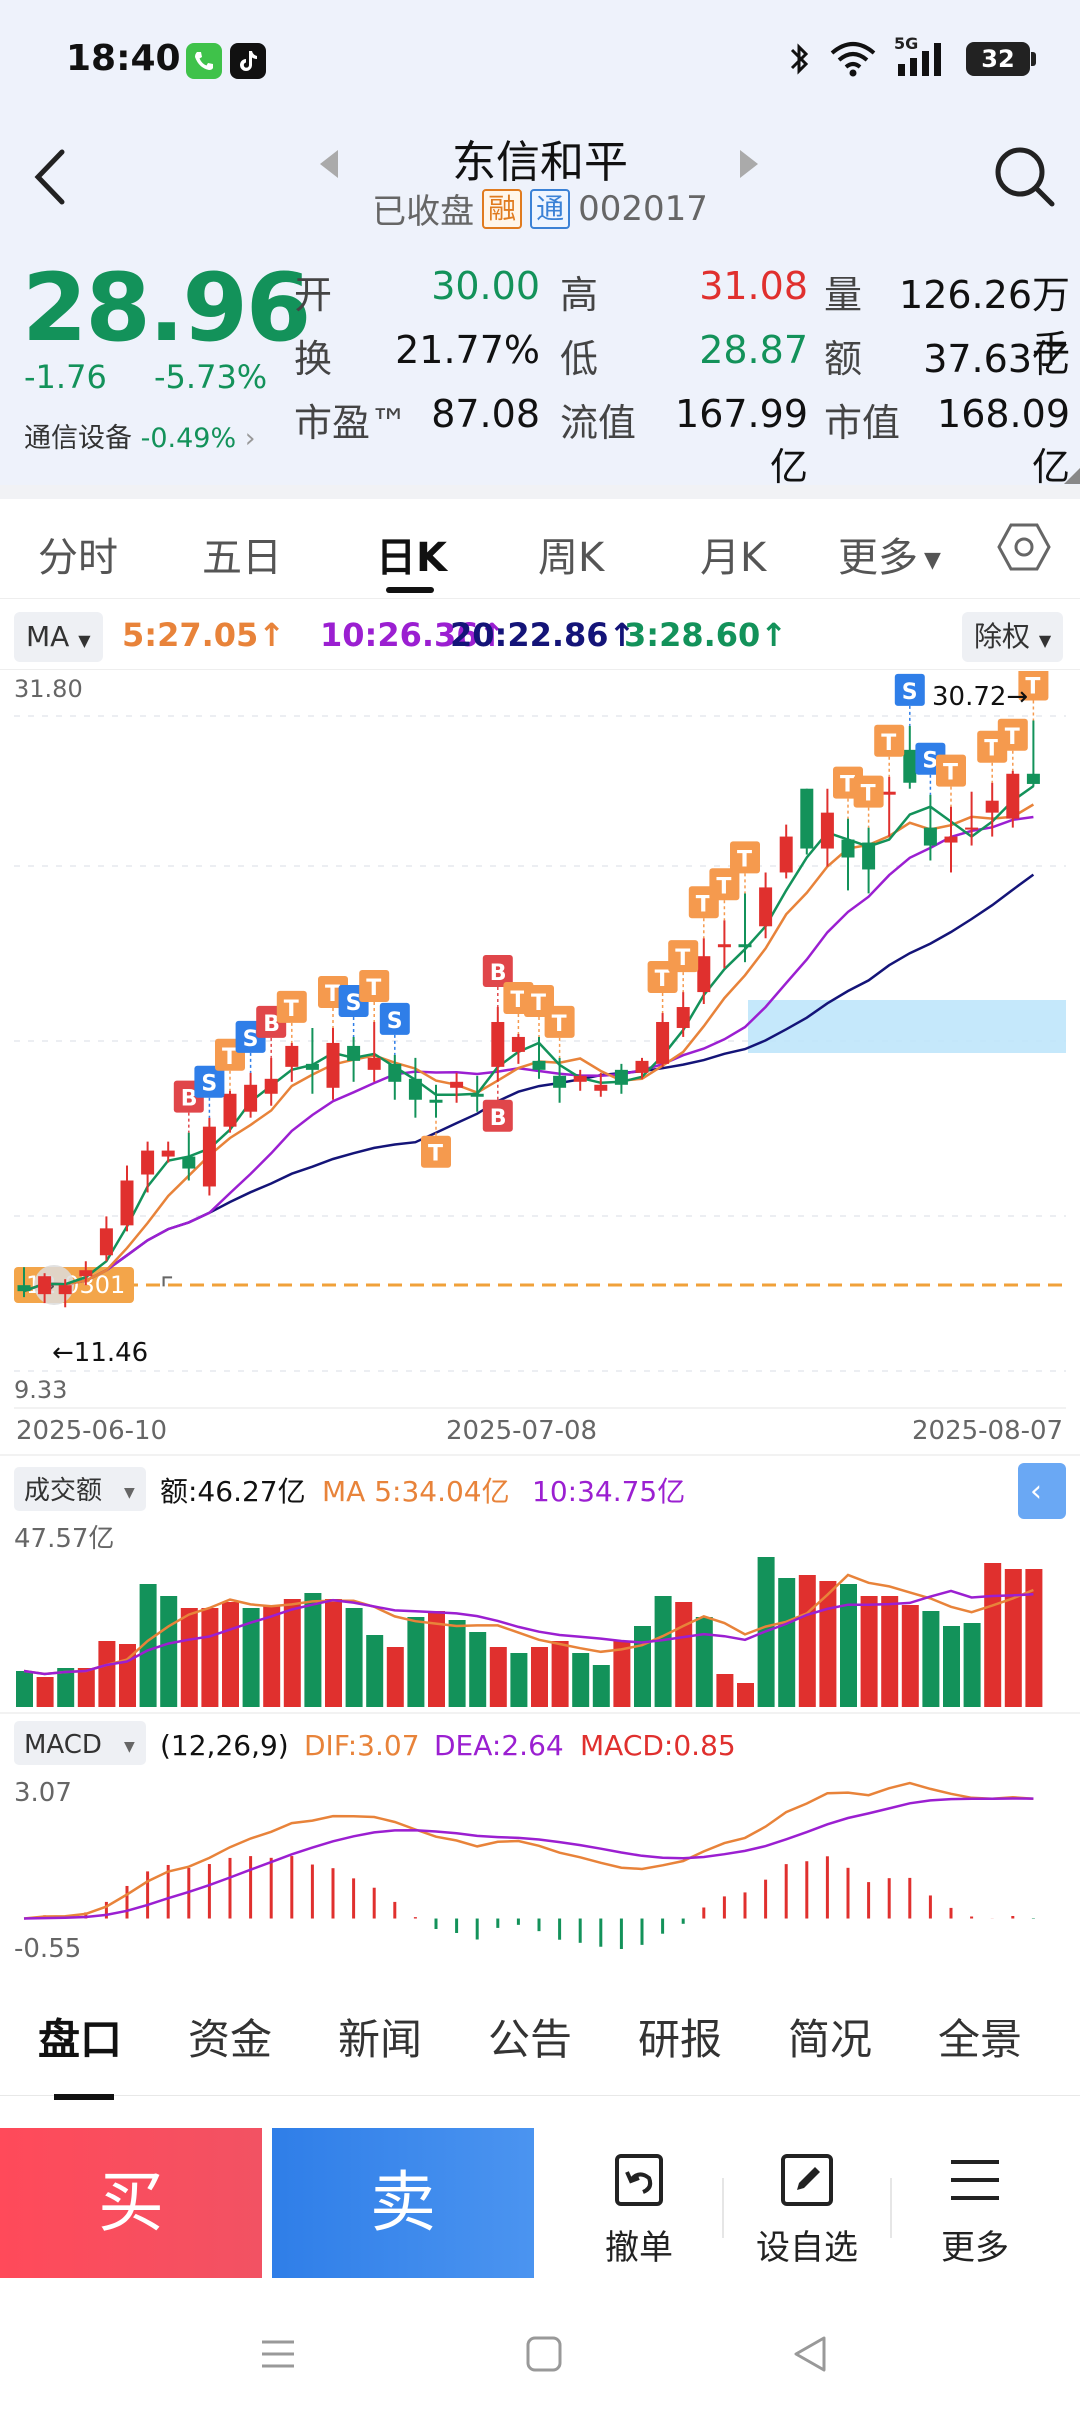  What do you see at coordinates (807, 2180) in the screenshot?
I see `edit-icon` at bounding box center [807, 2180].